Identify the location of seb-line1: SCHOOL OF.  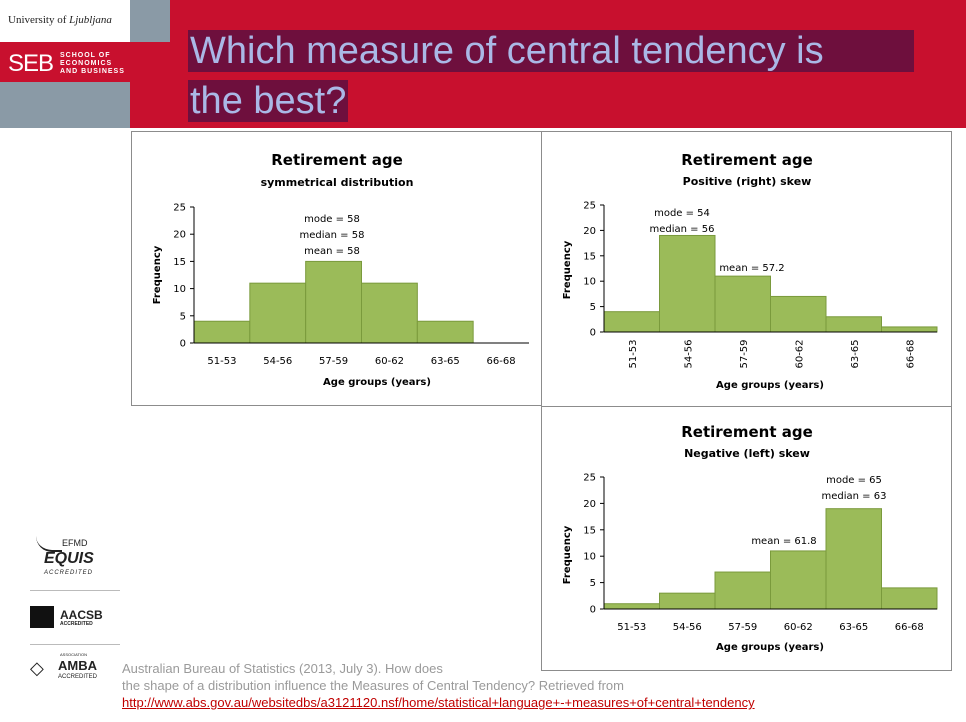
(85, 55).